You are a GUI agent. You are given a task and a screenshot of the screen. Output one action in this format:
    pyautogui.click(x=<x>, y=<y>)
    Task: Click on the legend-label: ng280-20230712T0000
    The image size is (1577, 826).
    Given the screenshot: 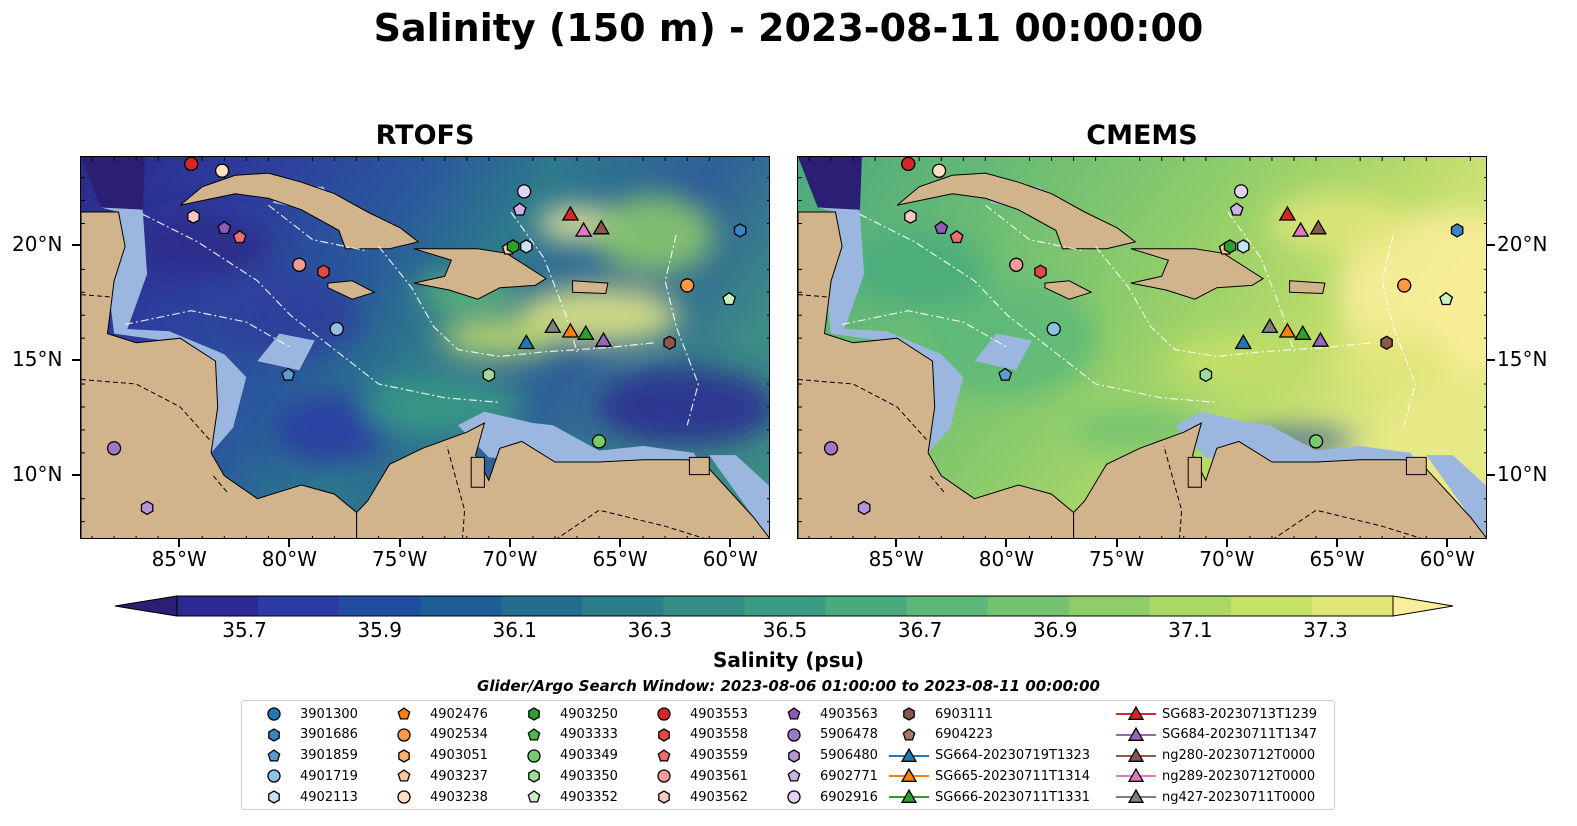 What is the action you would take?
    pyautogui.click(x=1239, y=756)
    